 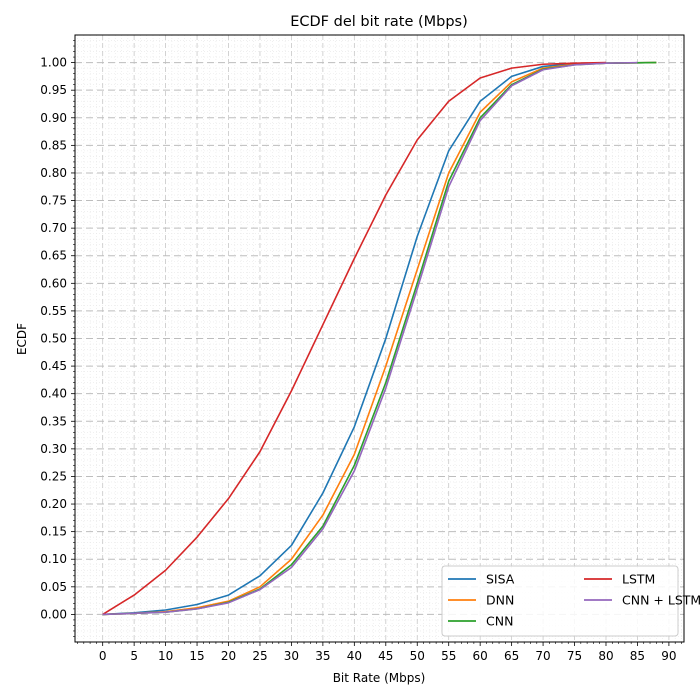 I want to click on x-tick-label: 20, so click(x=228, y=656).